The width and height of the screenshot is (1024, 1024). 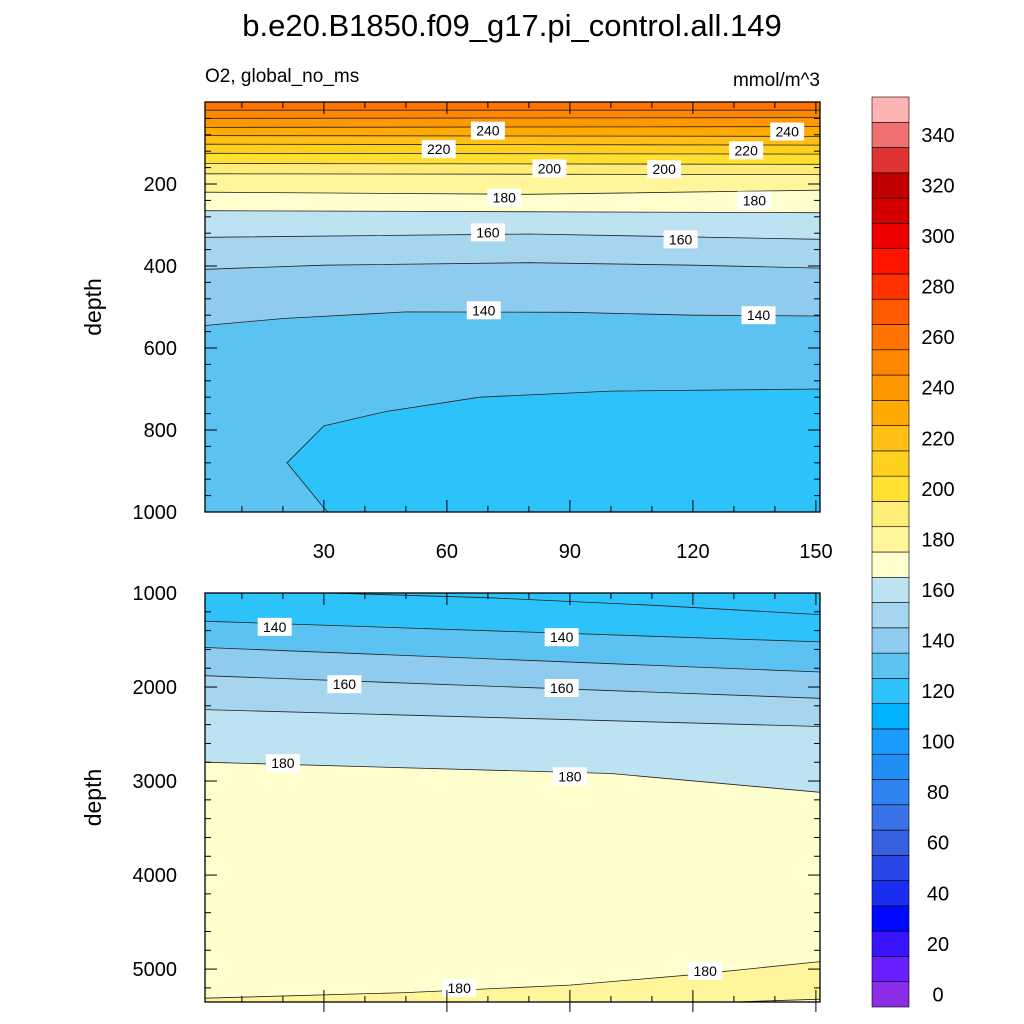 What do you see at coordinates (815, 552) in the screenshot?
I see `x-tick-label: 150` at bounding box center [815, 552].